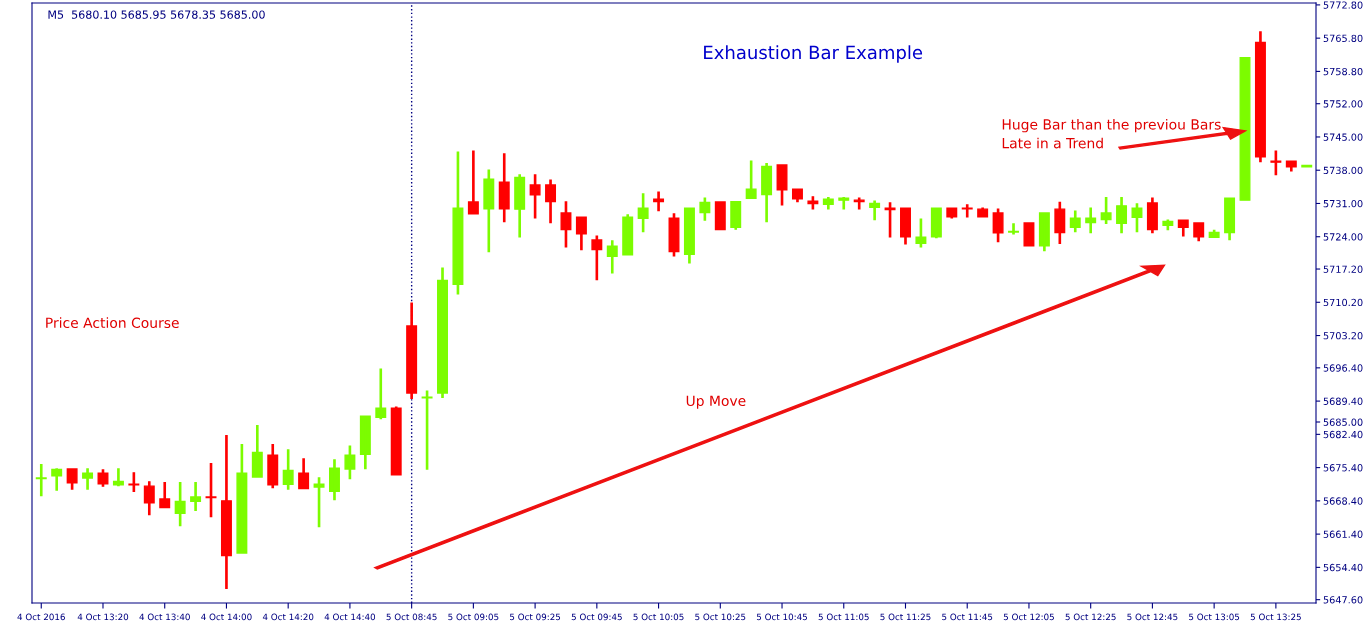 Image resolution: width=1365 pixels, height=627 pixels. I want to click on y-tick-label: 5675.40, so click(1343, 468).